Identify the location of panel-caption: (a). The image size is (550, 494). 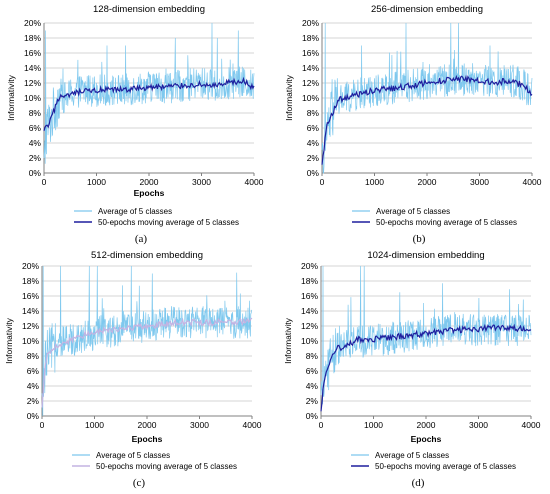
(141, 239).